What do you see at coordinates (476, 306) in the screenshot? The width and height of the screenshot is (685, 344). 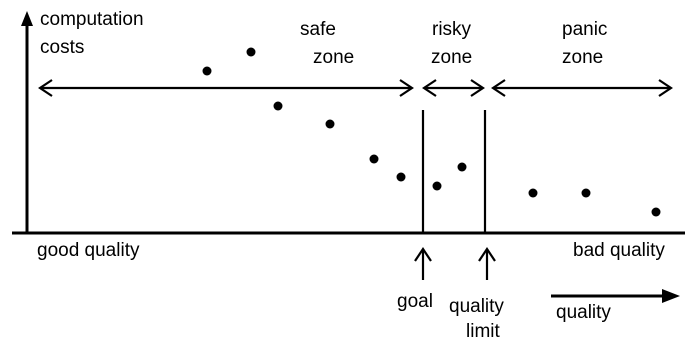 I see `quality-limit-label-line1: quality` at bounding box center [476, 306].